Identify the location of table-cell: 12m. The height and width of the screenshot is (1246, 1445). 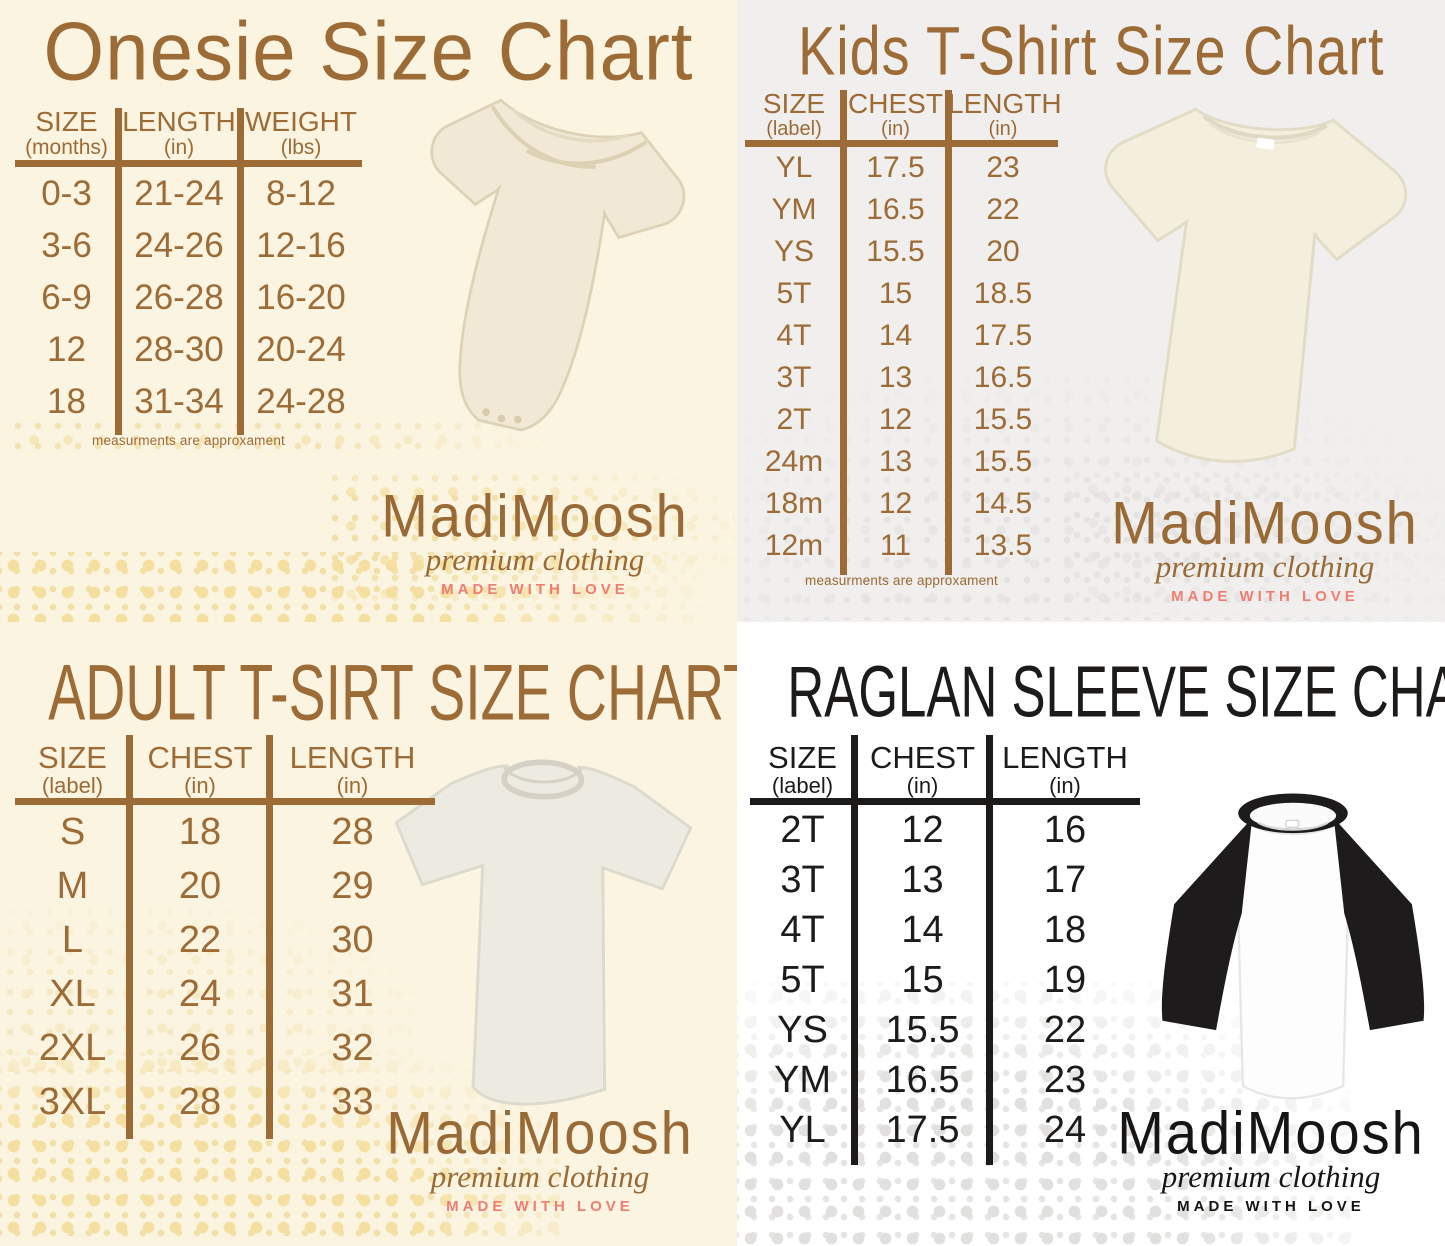
(794, 545).